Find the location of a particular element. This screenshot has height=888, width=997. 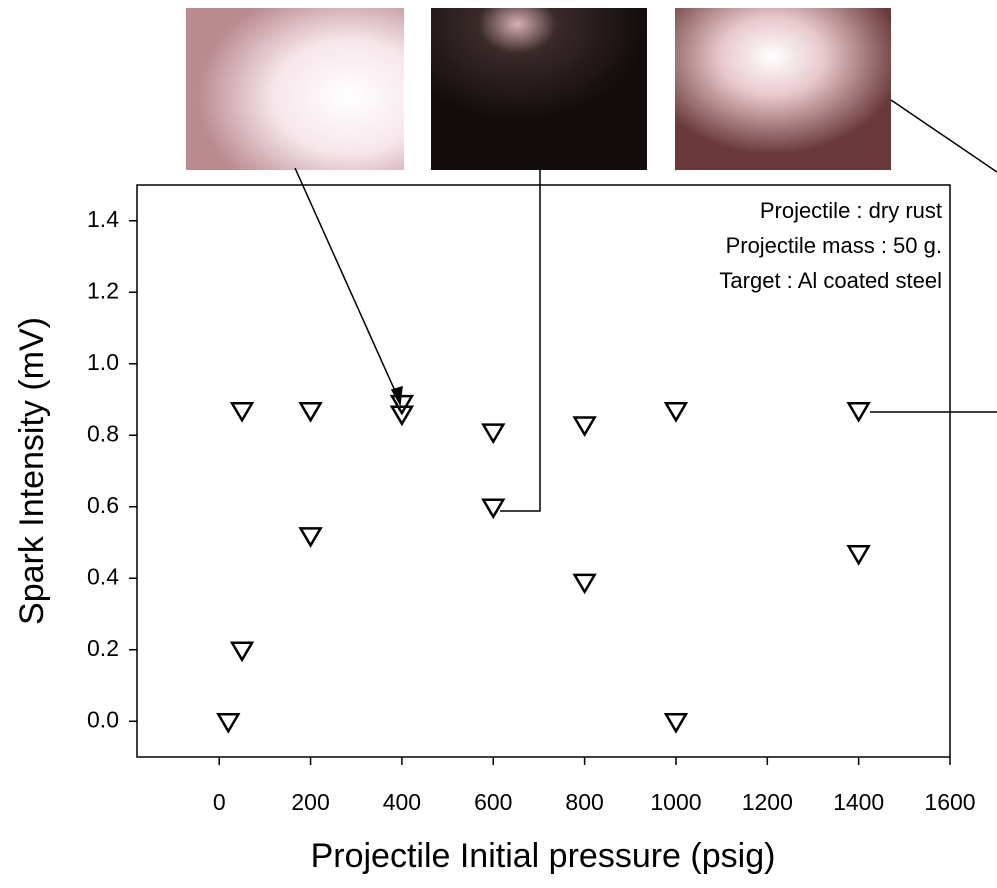

x-axis-label: Projectile Initial pressure (psig) is located at coordinates (543, 856).